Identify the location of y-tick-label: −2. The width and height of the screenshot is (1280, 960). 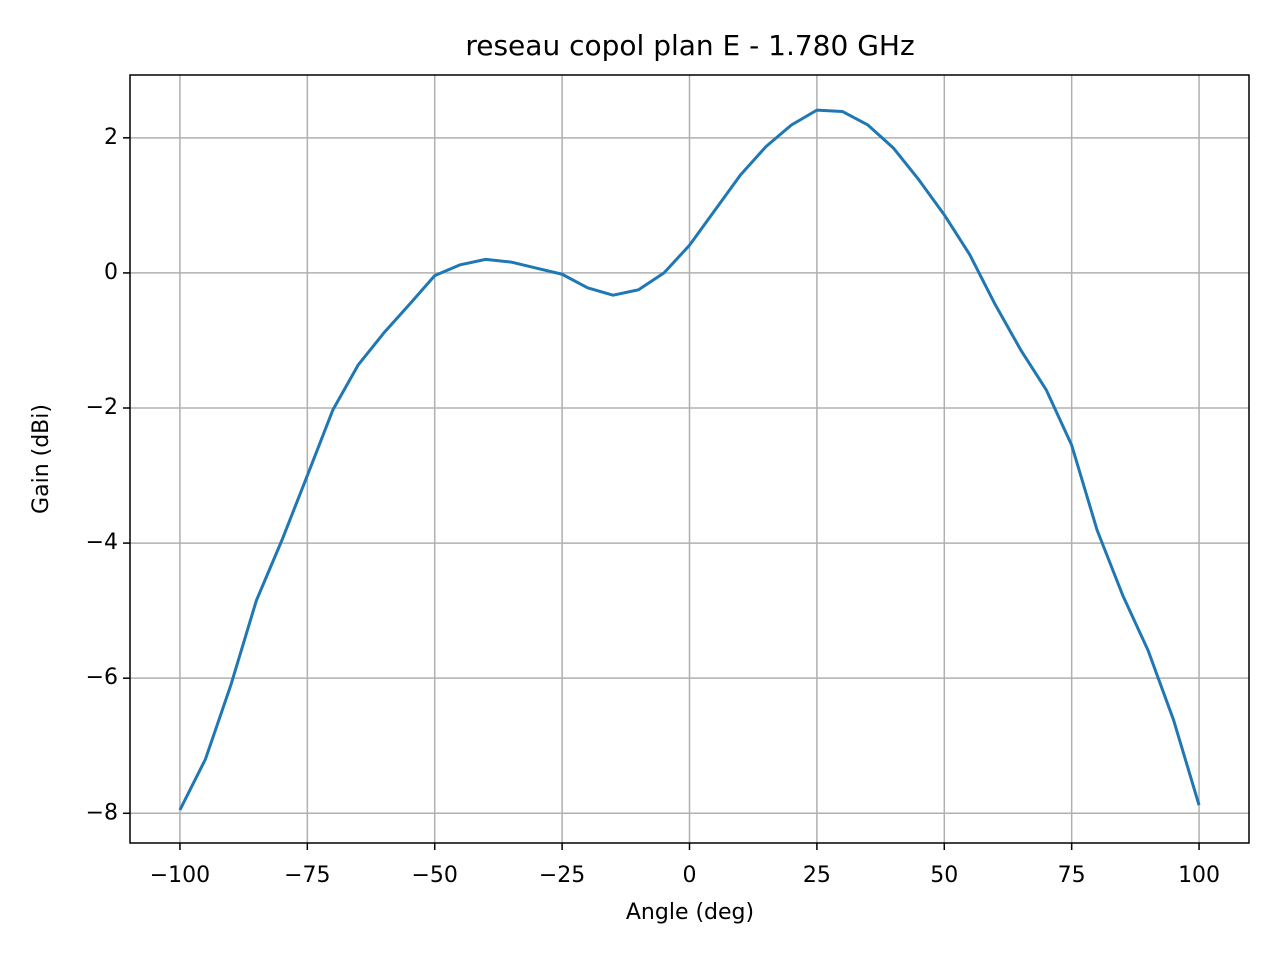
(102, 407).